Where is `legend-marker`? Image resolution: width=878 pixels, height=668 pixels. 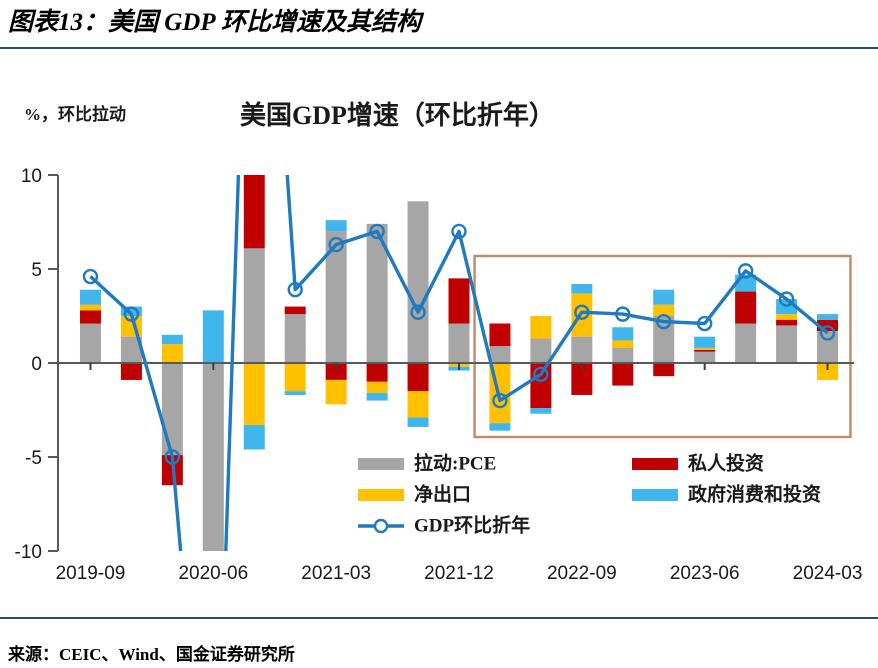
legend-marker is located at coordinates (381, 526).